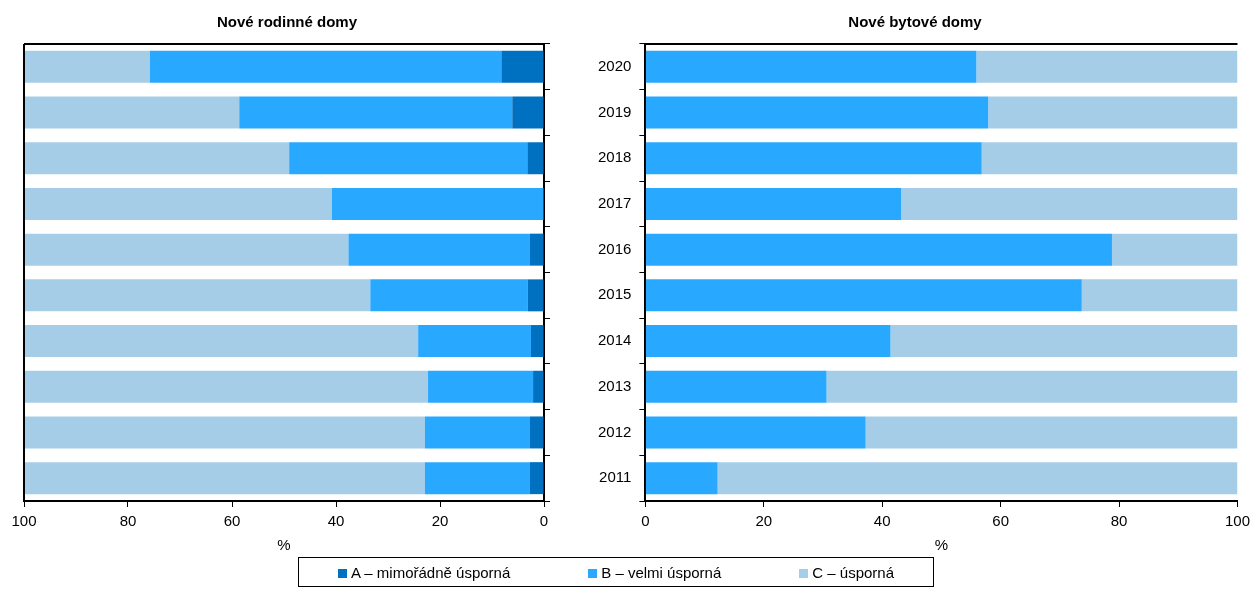  What do you see at coordinates (614, 248) in the screenshot?
I see `y-tick-label: 2016` at bounding box center [614, 248].